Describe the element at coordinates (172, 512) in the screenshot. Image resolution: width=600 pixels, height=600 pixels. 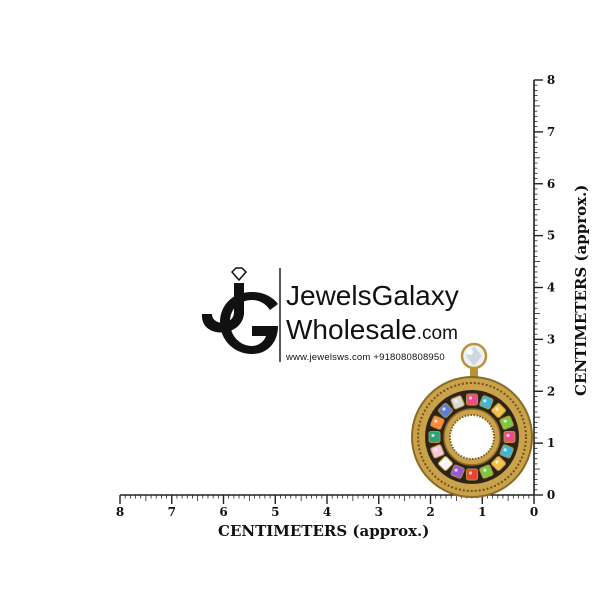
I see `x-tick-label: 7` at that location.